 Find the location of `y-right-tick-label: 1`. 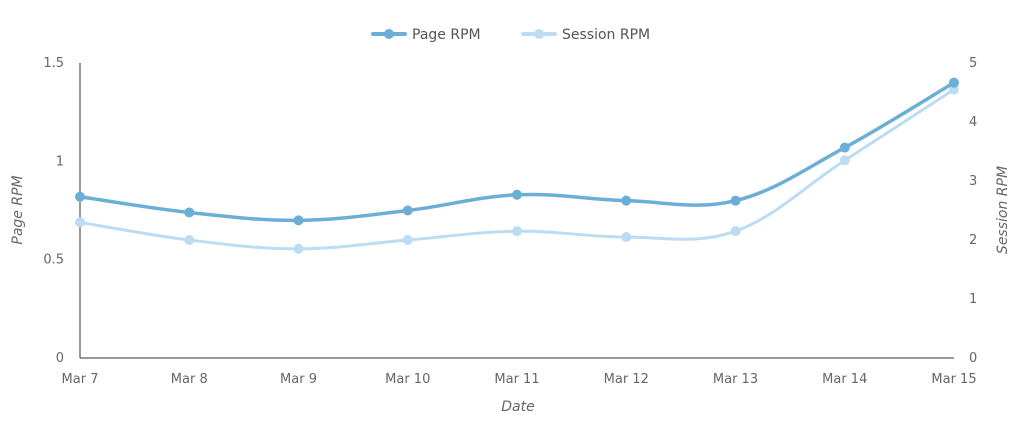

y-right-tick-label: 1 is located at coordinates (973, 299).